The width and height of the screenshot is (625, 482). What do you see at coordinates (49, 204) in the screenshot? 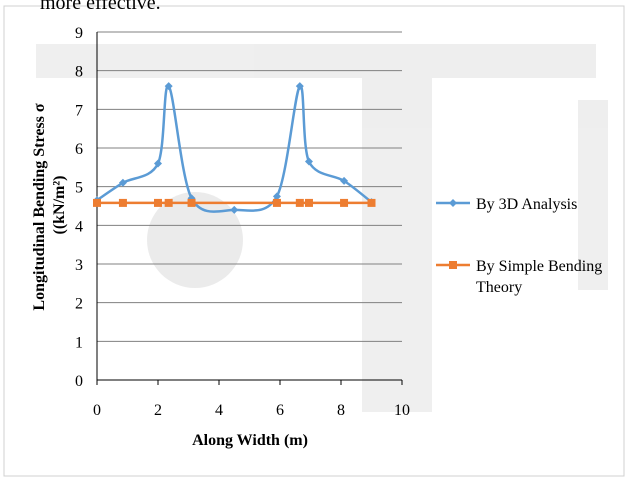
I see `y-axis-title: Longitudinal Bending Stress σ ((kN/m²)` at bounding box center [49, 204].